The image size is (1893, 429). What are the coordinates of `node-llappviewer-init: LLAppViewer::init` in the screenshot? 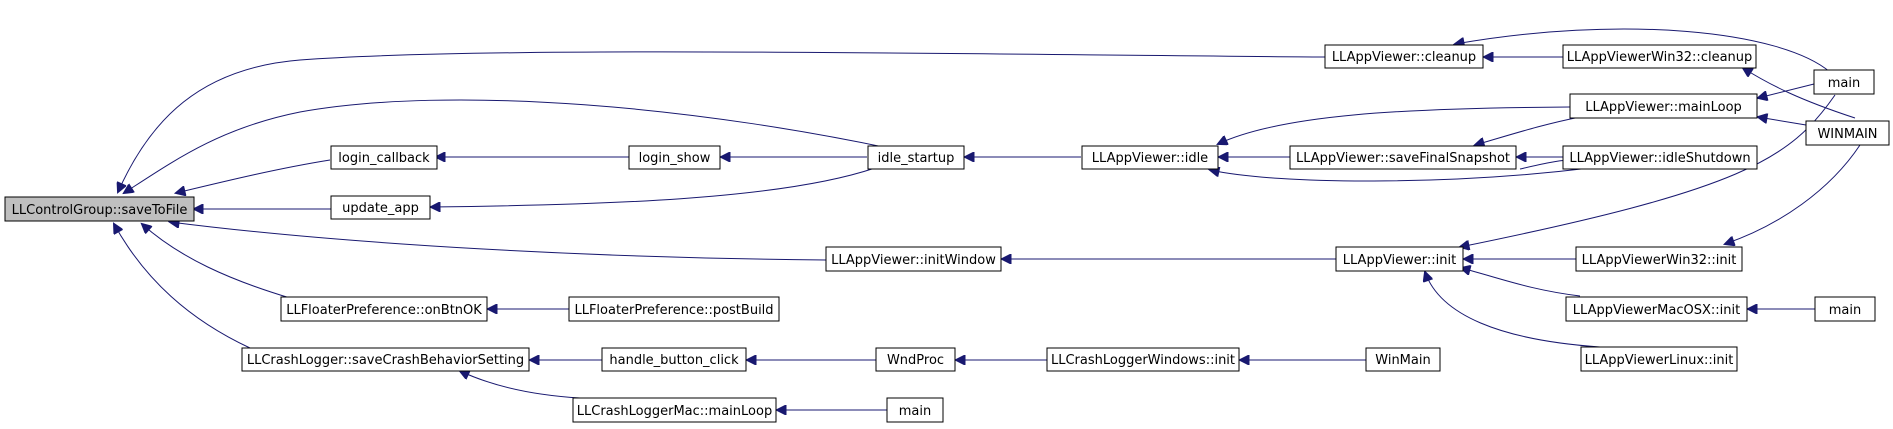 It's located at (1399, 259).